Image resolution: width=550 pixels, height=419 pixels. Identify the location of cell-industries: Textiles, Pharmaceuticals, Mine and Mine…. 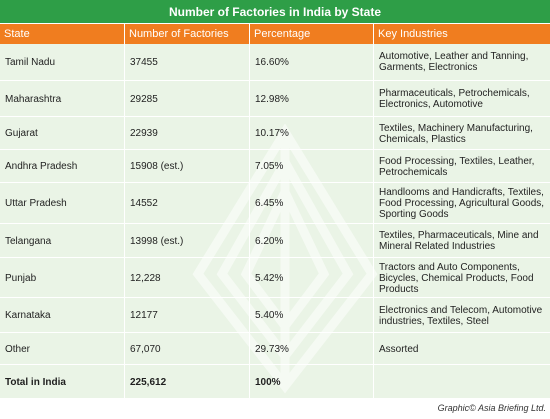
(459, 241).